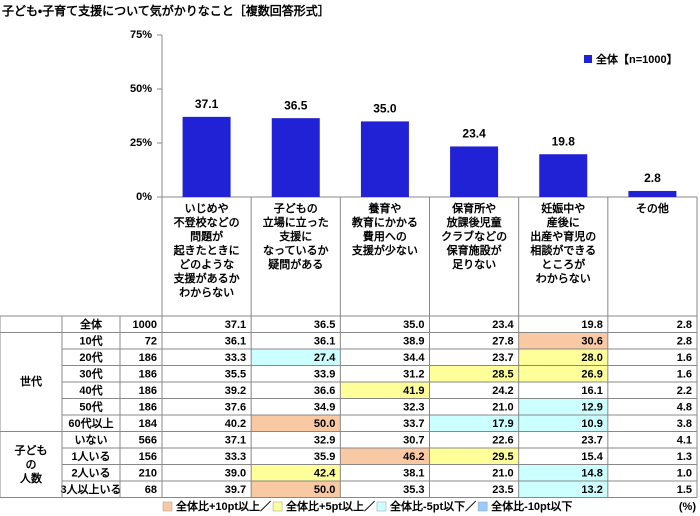 The height and width of the screenshot is (516, 700). Describe the element at coordinates (90, 473) in the screenshot. I see `row-label: 2人いる` at that location.